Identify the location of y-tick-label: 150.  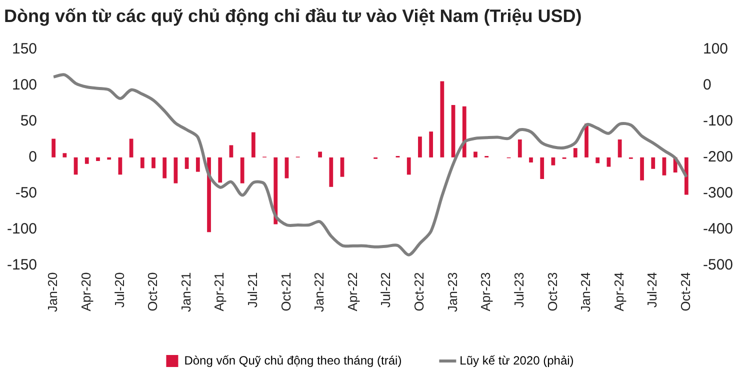
(25, 49).